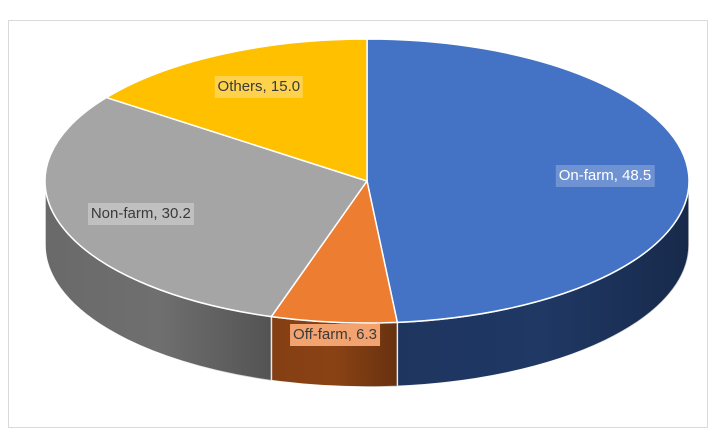  Describe the element at coordinates (259, 87) in the screenshot. I see `data-label-others: Others, 15.0` at that location.